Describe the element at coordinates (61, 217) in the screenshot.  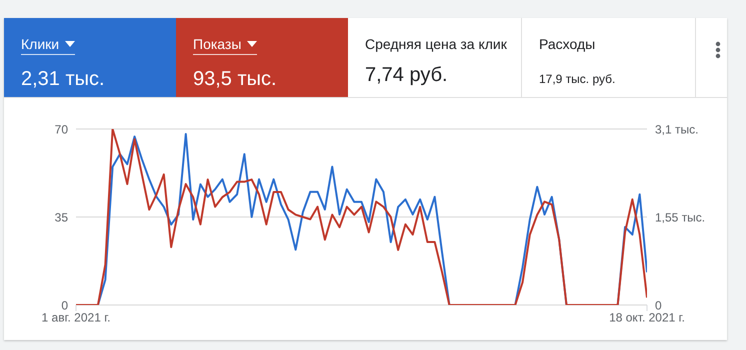
I see `y-tick-label: 35` at that location.